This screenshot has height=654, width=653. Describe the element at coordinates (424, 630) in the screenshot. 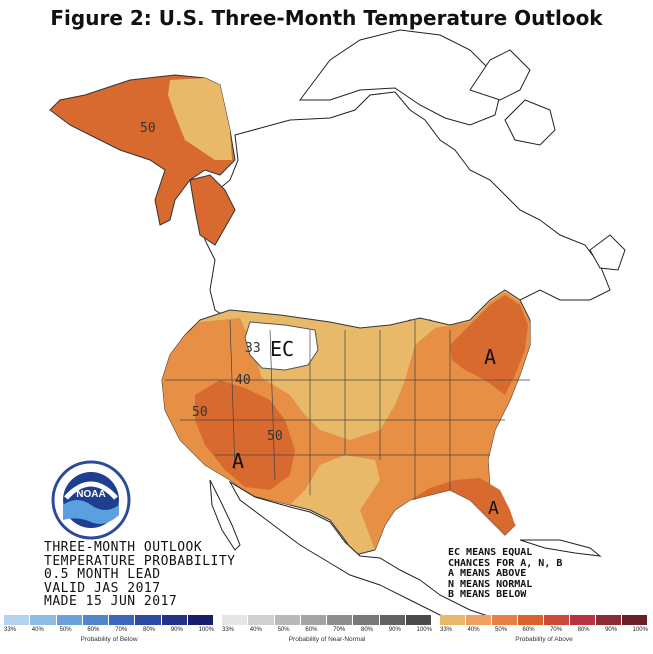

I see `scale-normal-tick-7: 100%` at that location.